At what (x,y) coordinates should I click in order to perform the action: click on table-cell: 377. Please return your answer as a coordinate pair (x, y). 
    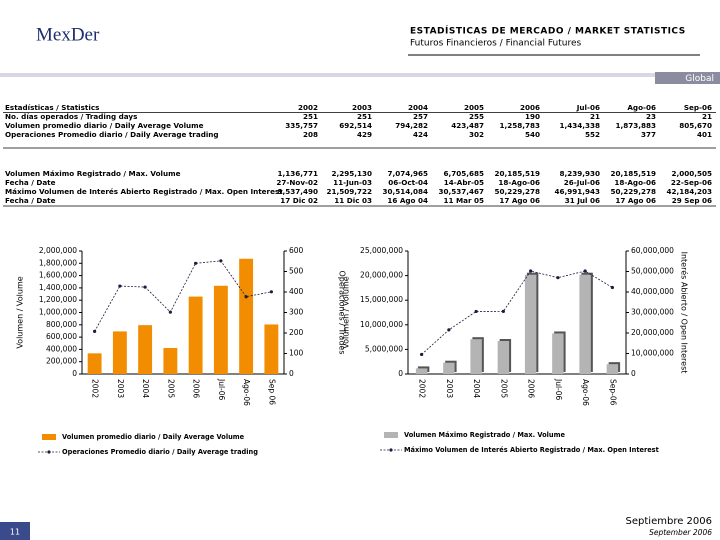
    Looking at the image, I should click on (648, 134).